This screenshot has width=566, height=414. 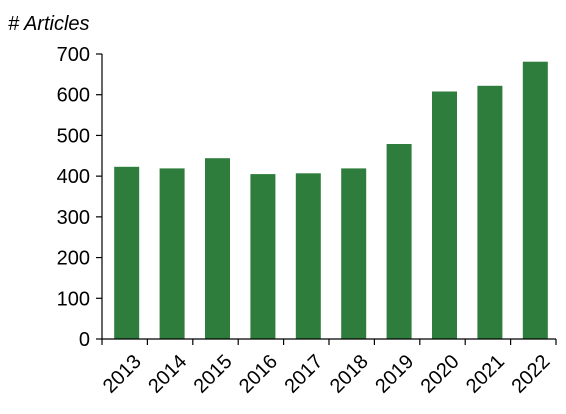 I want to click on bar-2019, so click(x=399, y=241).